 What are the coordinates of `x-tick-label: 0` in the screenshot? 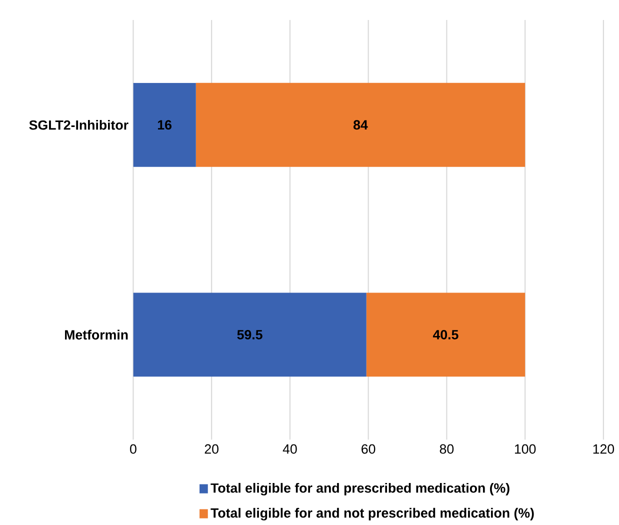 It's located at (133, 449).